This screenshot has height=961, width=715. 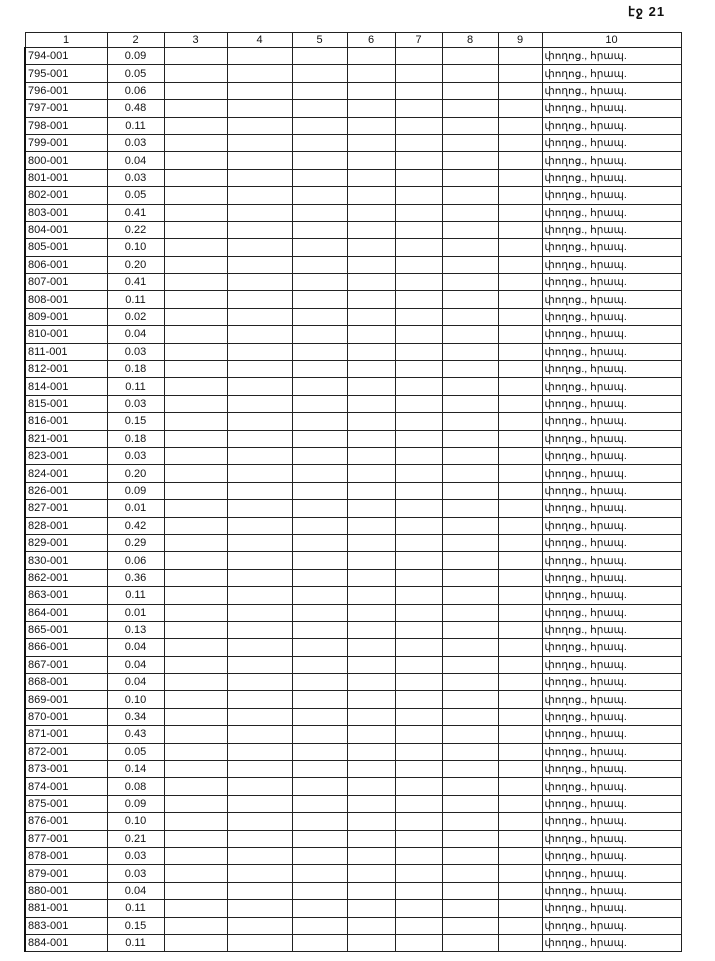 I want to click on column-header-5: 5, so click(x=319, y=40).